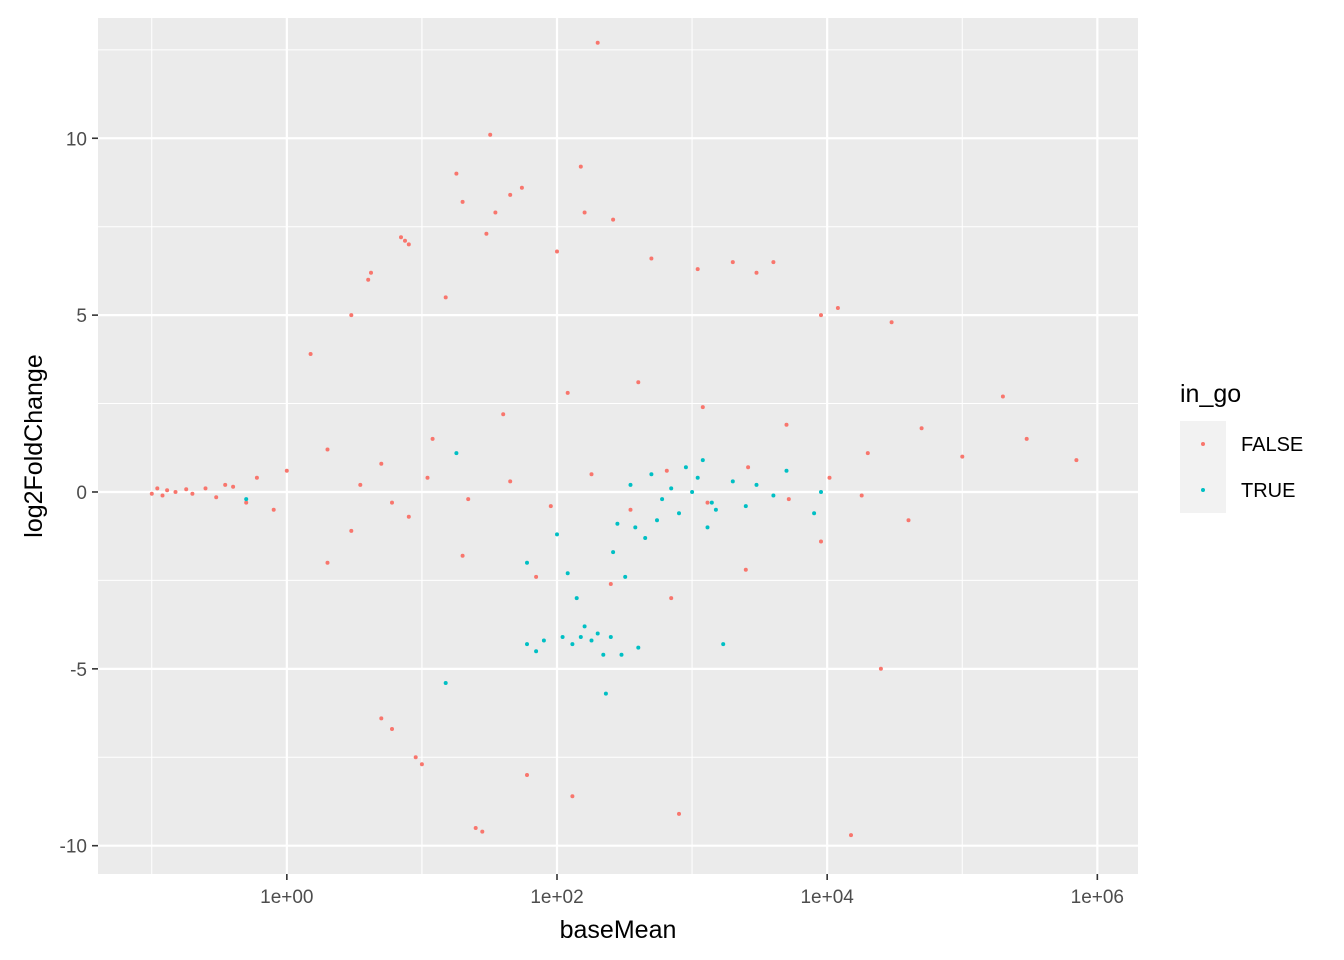  Describe the element at coordinates (286, 897) in the screenshot. I see `x-tick-label: 1e+00` at that location.